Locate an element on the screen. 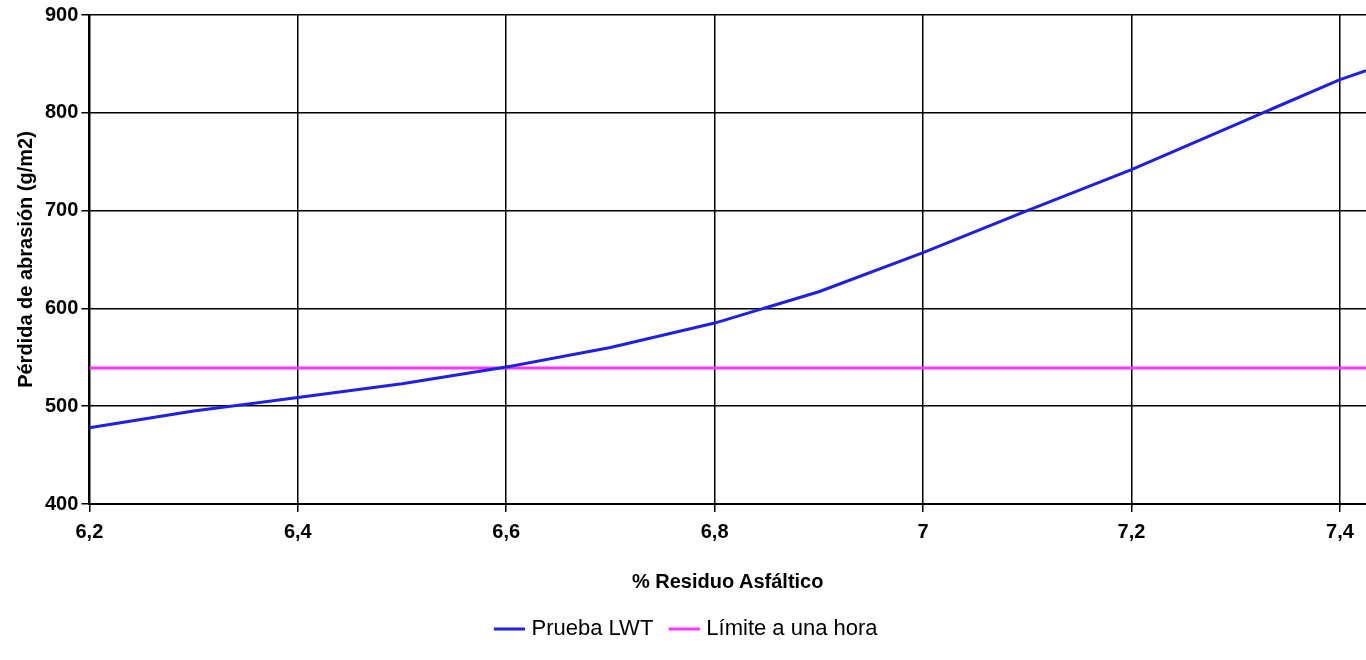 The image size is (1366, 660). x-tick-label: 6,2 is located at coordinates (89, 530).